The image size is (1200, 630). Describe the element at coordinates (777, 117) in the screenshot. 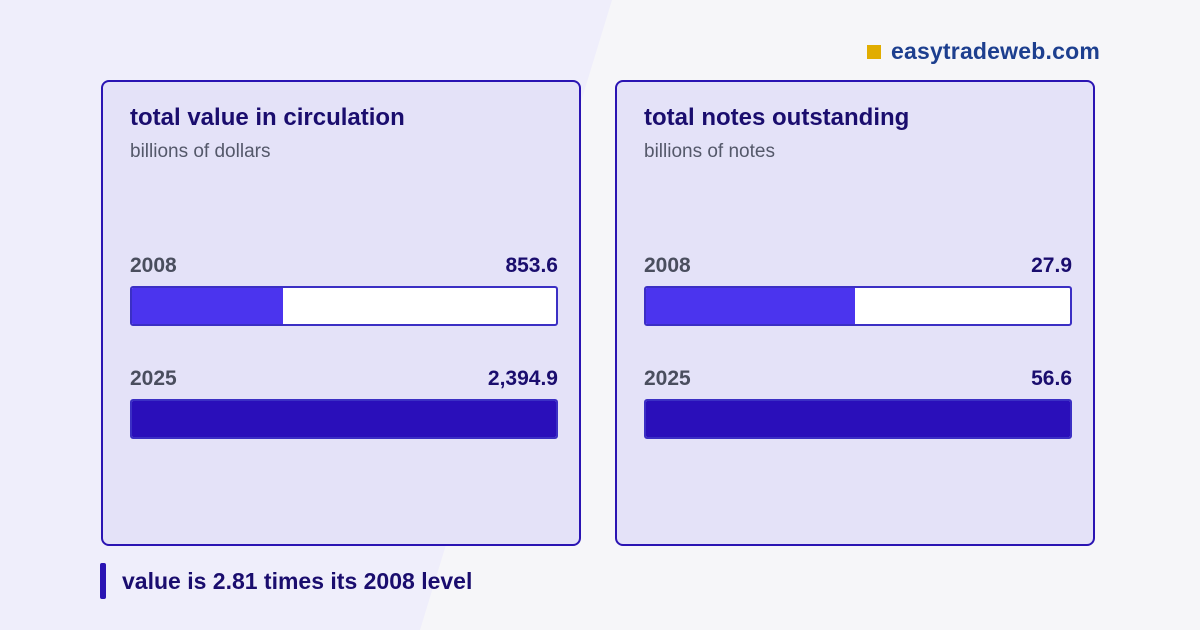

I see `card-title: total notes outstanding` at that location.